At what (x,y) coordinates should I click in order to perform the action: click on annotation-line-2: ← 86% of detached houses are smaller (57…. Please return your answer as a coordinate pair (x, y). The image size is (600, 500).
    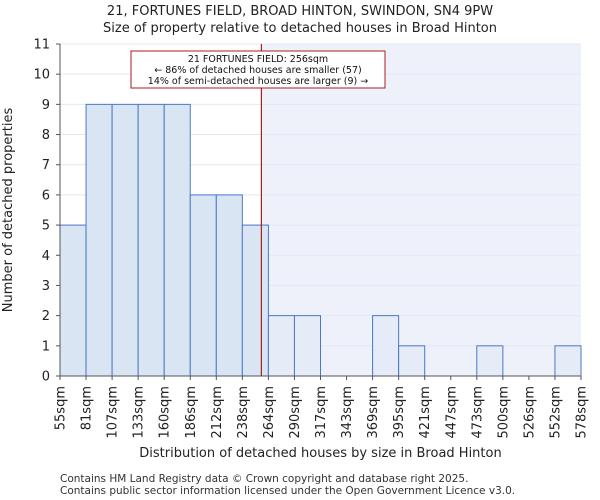
    Looking at the image, I should click on (257, 70).